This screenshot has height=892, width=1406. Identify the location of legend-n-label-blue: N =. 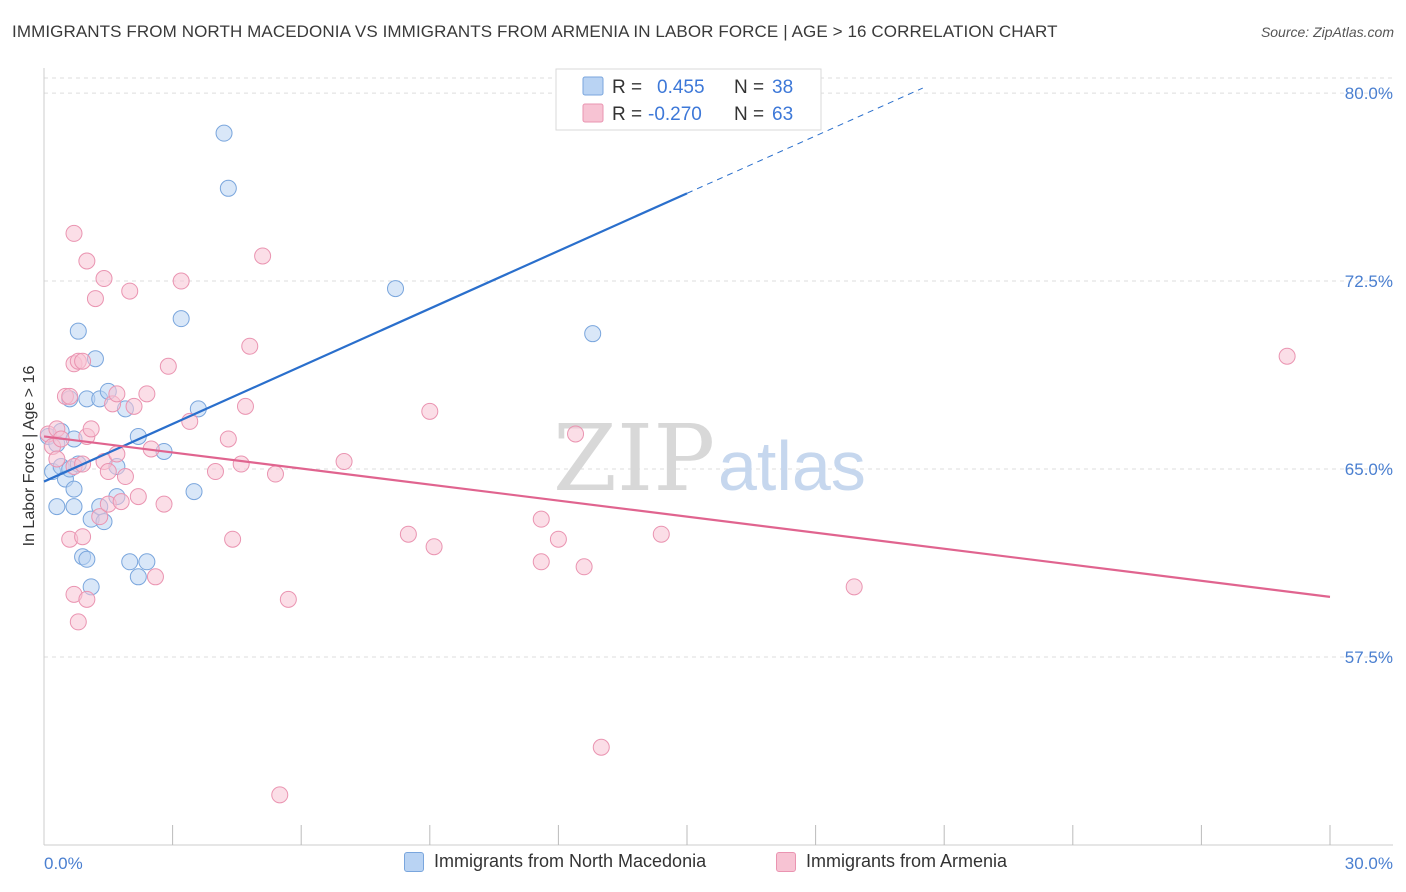
(749, 87).